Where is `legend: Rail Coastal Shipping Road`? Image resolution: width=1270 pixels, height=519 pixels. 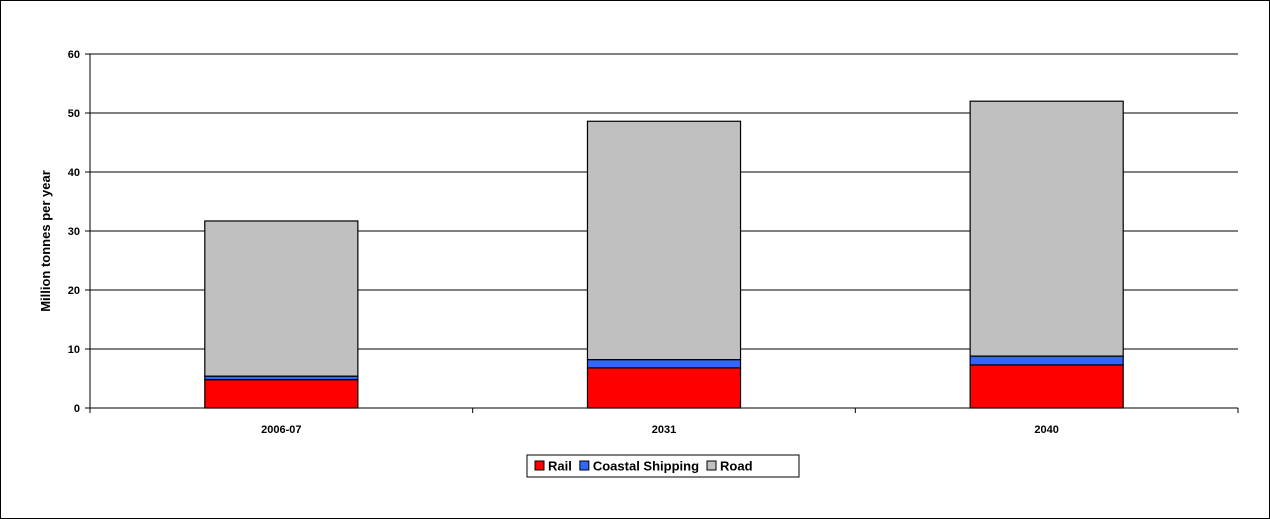 legend: Rail Coastal Shipping Road is located at coordinates (663, 466).